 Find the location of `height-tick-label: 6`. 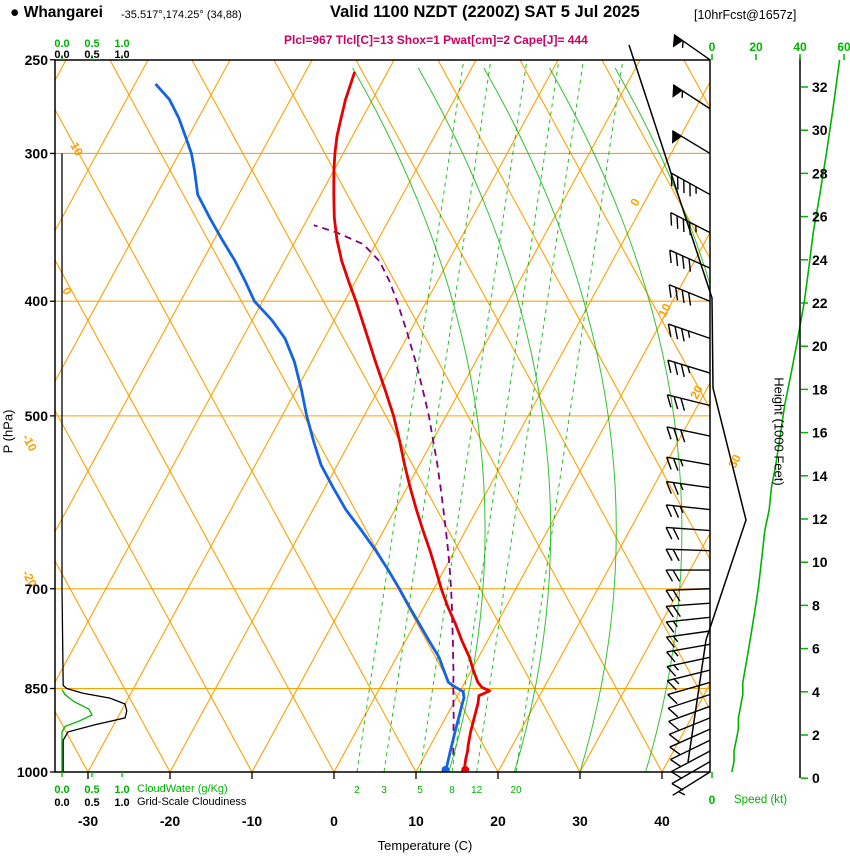

height-tick-label: 6 is located at coordinates (816, 649).